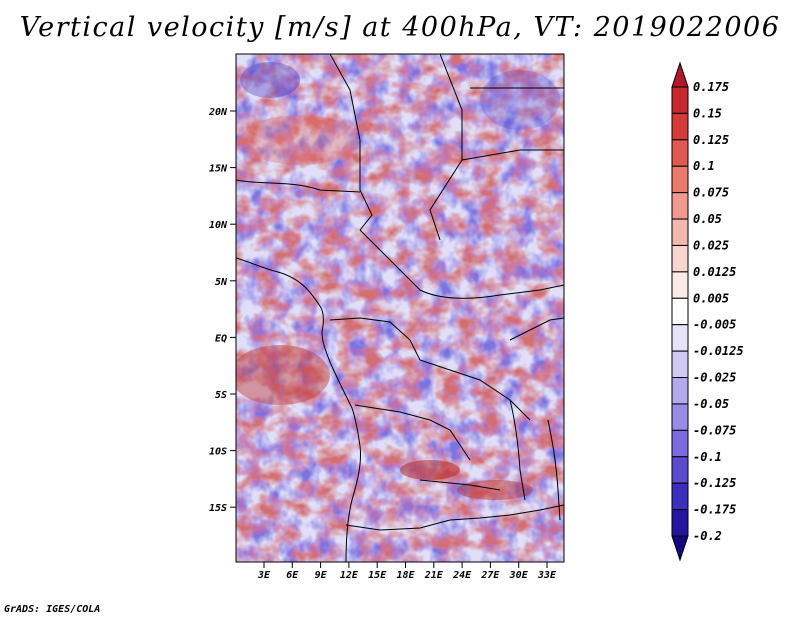 This screenshot has height=618, width=800. What do you see at coordinates (221, 282) in the screenshot?
I see `lat-tick-label: 5N` at bounding box center [221, 282].